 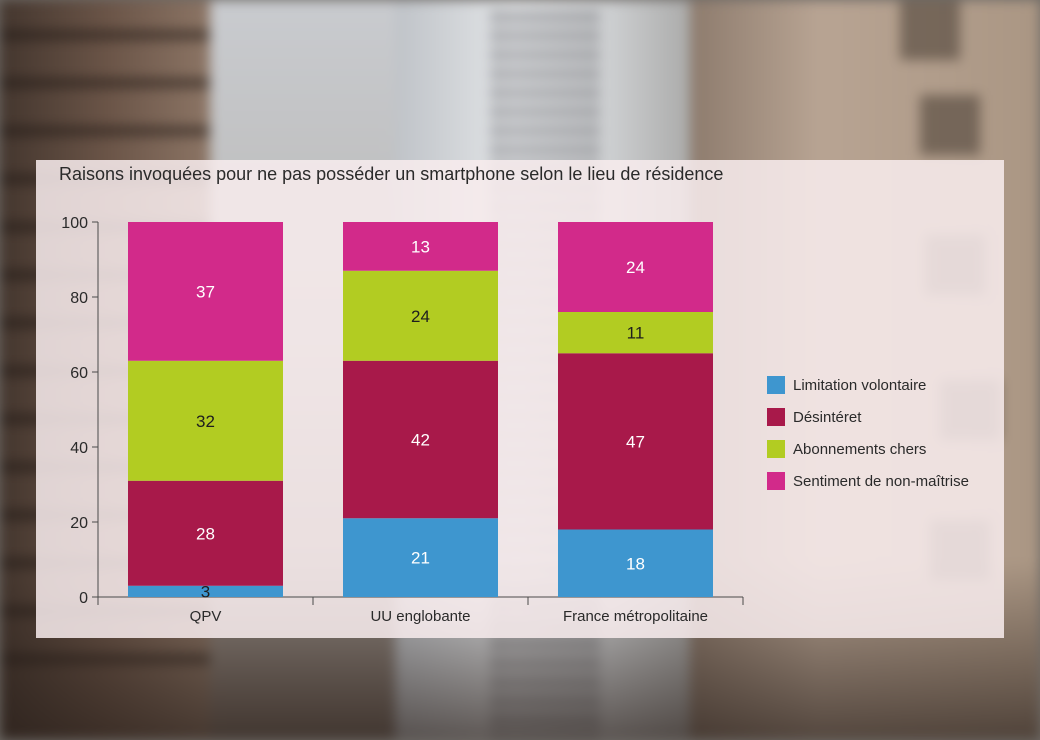 I want to click on legend-label: Limitation volontaire, so click(x=860, y=385).